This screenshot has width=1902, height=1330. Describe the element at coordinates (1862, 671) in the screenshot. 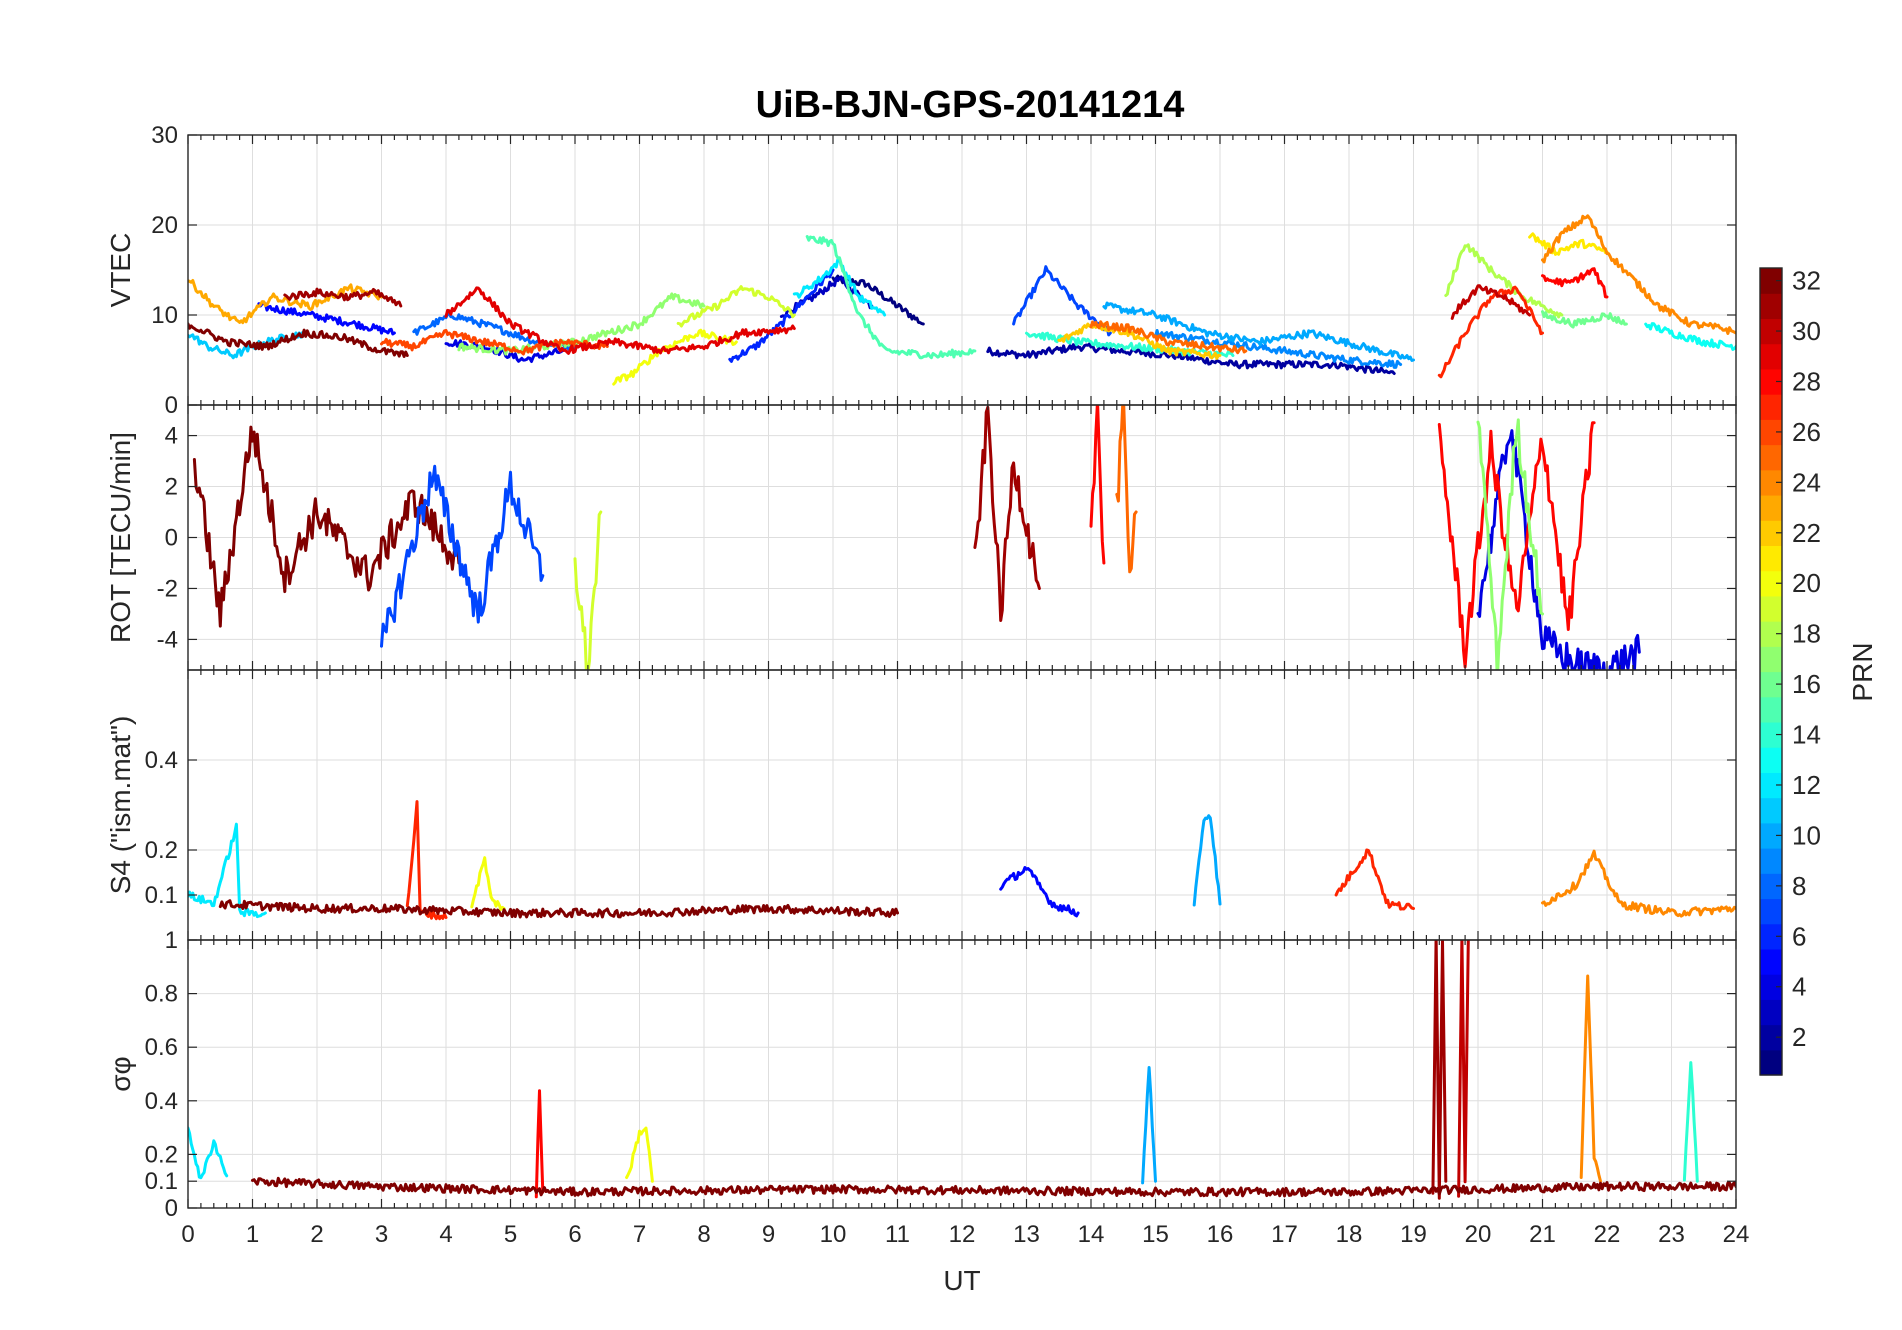

I see `colorbar-label: PRN` at that location.